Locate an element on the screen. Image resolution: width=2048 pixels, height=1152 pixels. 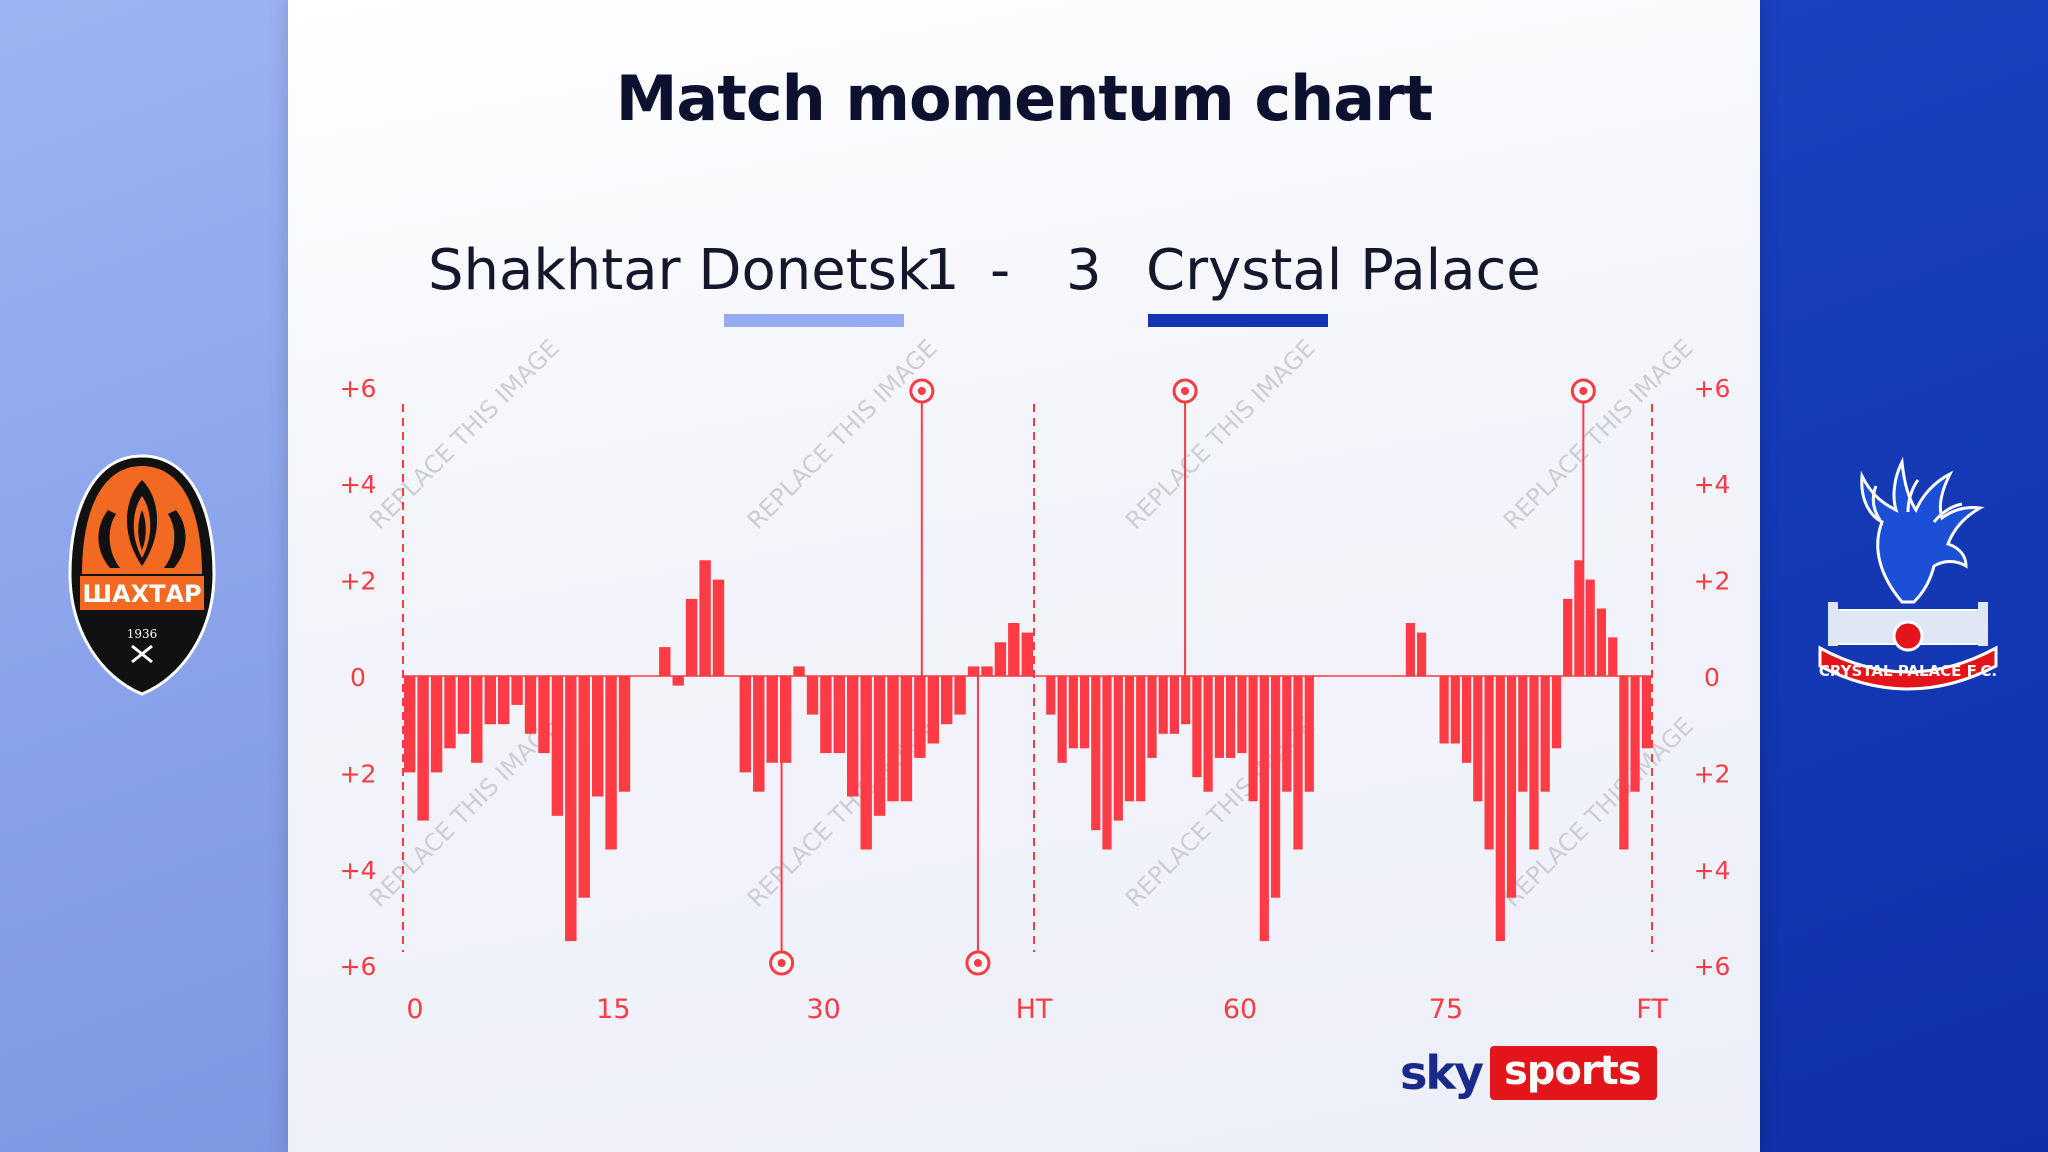
crystal-palace-crest-icon: CRYSTAL PALACE F.C. is located at coordinates (1908, 573).